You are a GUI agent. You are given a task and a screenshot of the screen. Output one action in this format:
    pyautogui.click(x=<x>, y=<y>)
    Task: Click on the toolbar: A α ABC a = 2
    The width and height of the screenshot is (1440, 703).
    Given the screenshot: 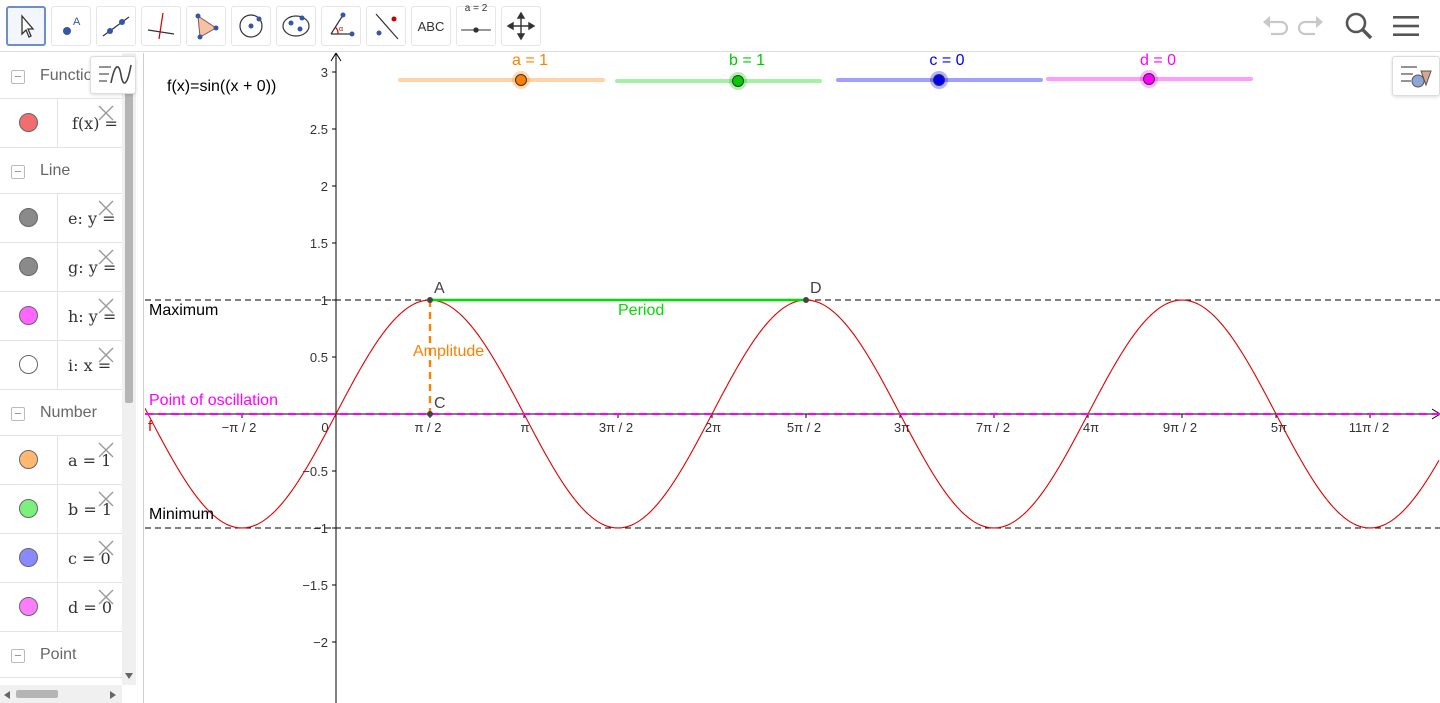 What is the action you would take?
    pyautogui.click(x=720, y=26)
    